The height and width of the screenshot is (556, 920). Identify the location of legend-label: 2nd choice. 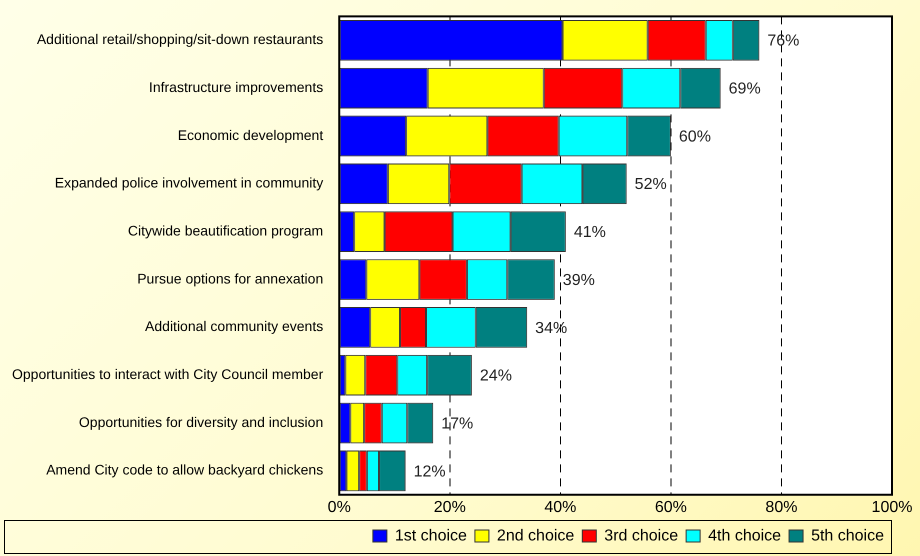
(535, 535).